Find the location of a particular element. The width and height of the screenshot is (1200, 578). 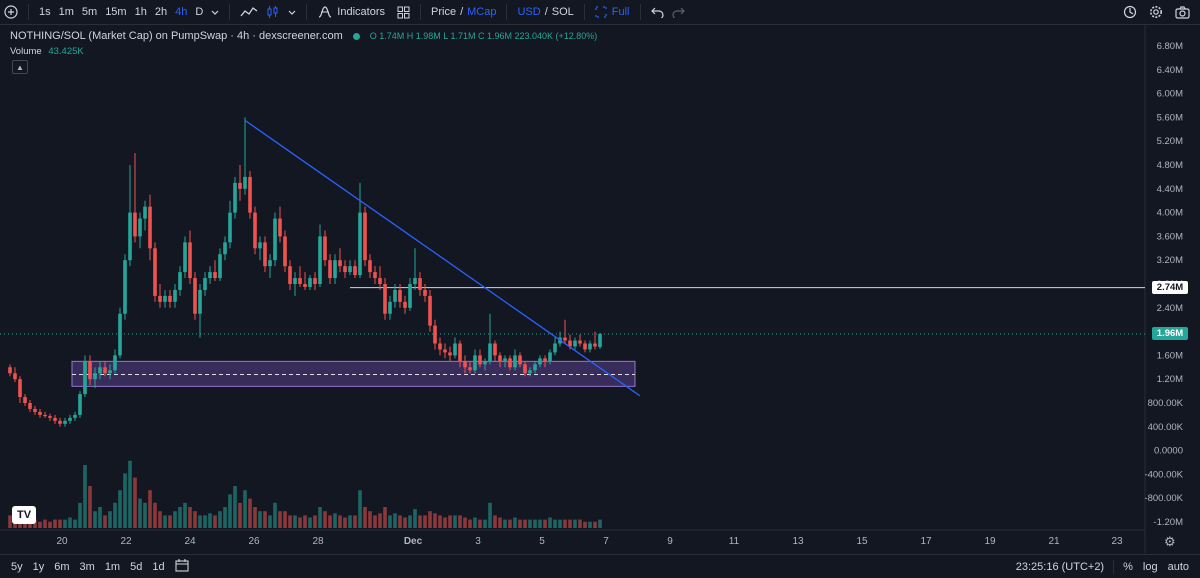

interval-1h-button: 1h is located at coordinates (140, 12).